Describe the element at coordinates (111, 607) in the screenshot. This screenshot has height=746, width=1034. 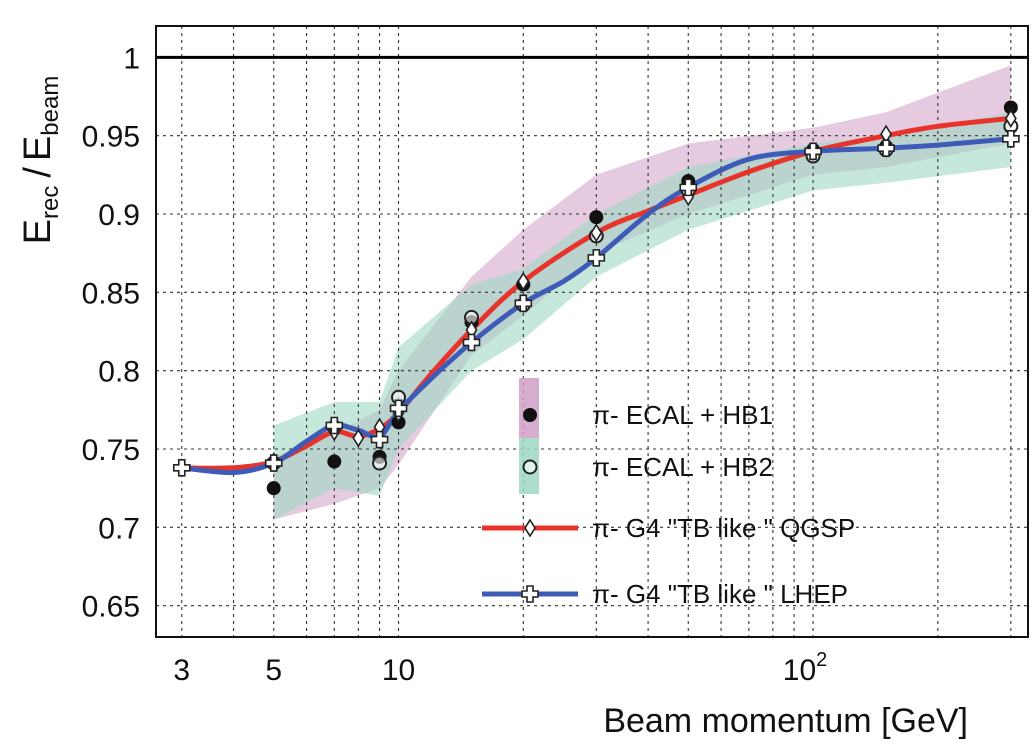
I see `y-tick-label: 0.65` at that location.